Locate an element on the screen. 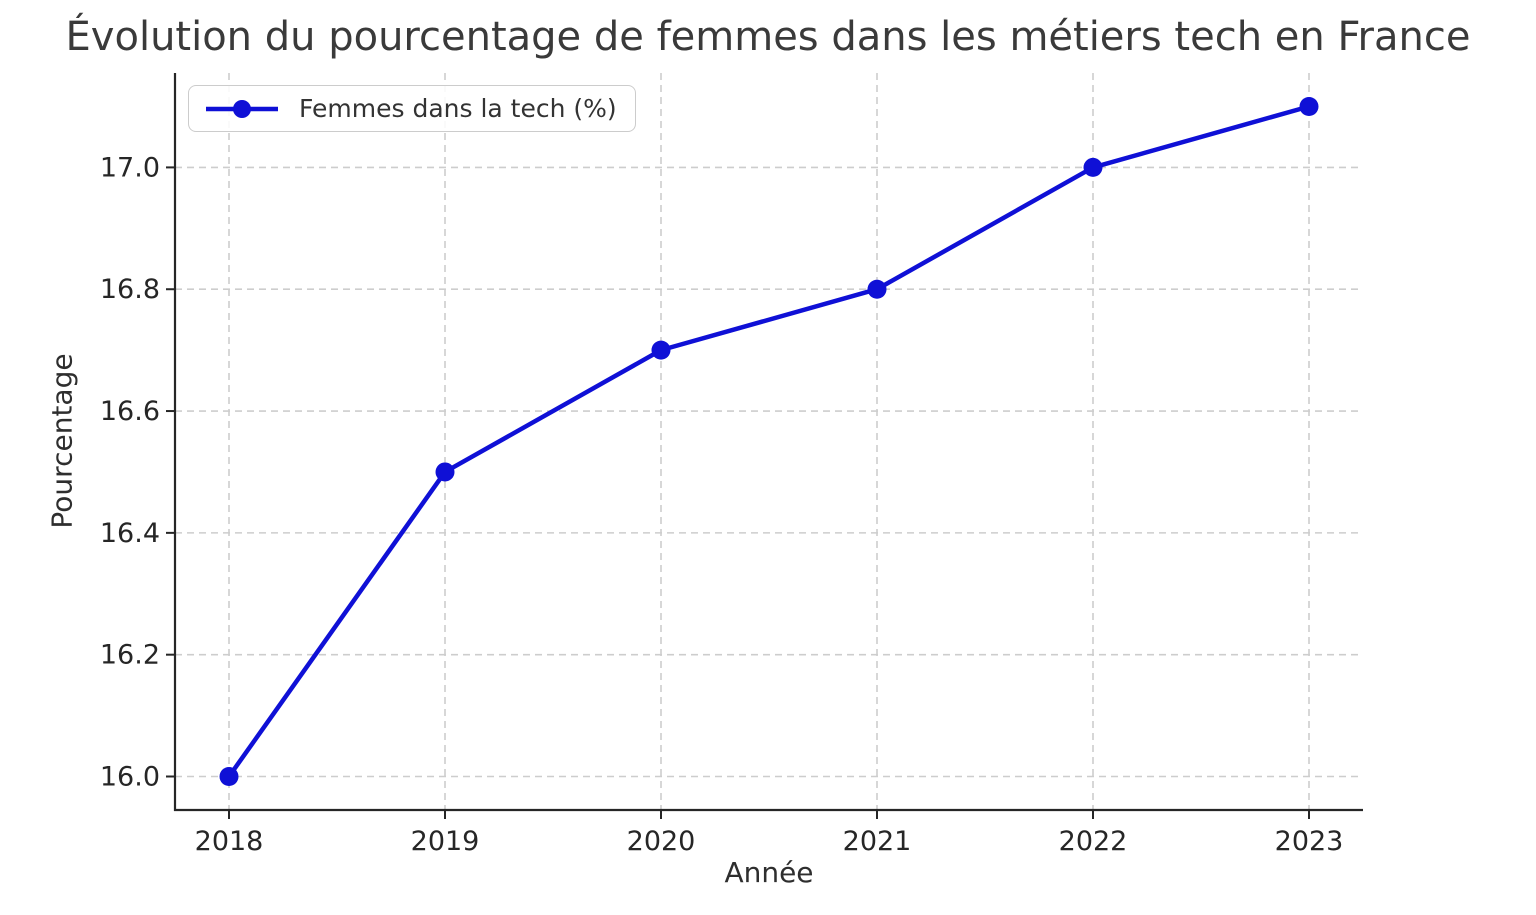 This screenshot has height=915, width=1536. y-tick-label: 16.2 is located at coordinates (130, 655).